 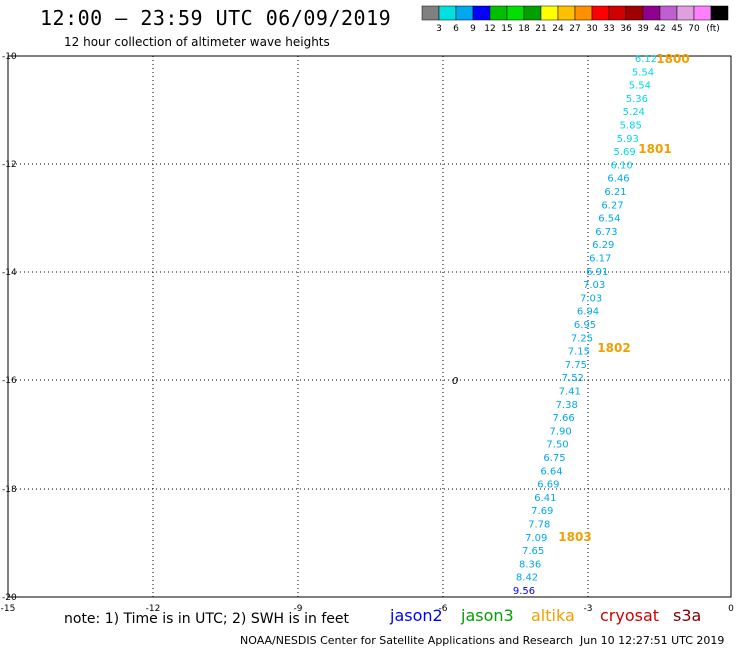 What do you see at coordinates (153, 609) in the screenshot?
I see `x-tick-label: -12` at bounding box center [153, 609].